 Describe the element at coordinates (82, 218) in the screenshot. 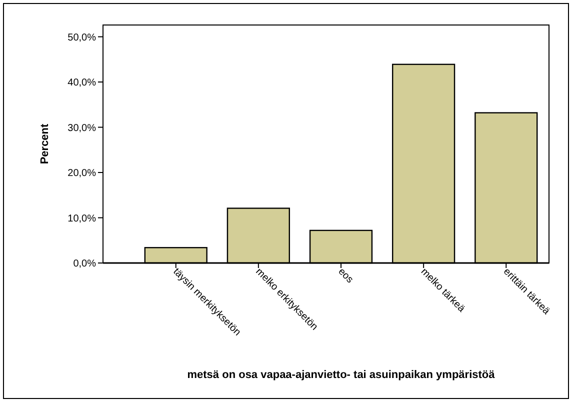

I see `y-tick-label: 10,0%` at that location.